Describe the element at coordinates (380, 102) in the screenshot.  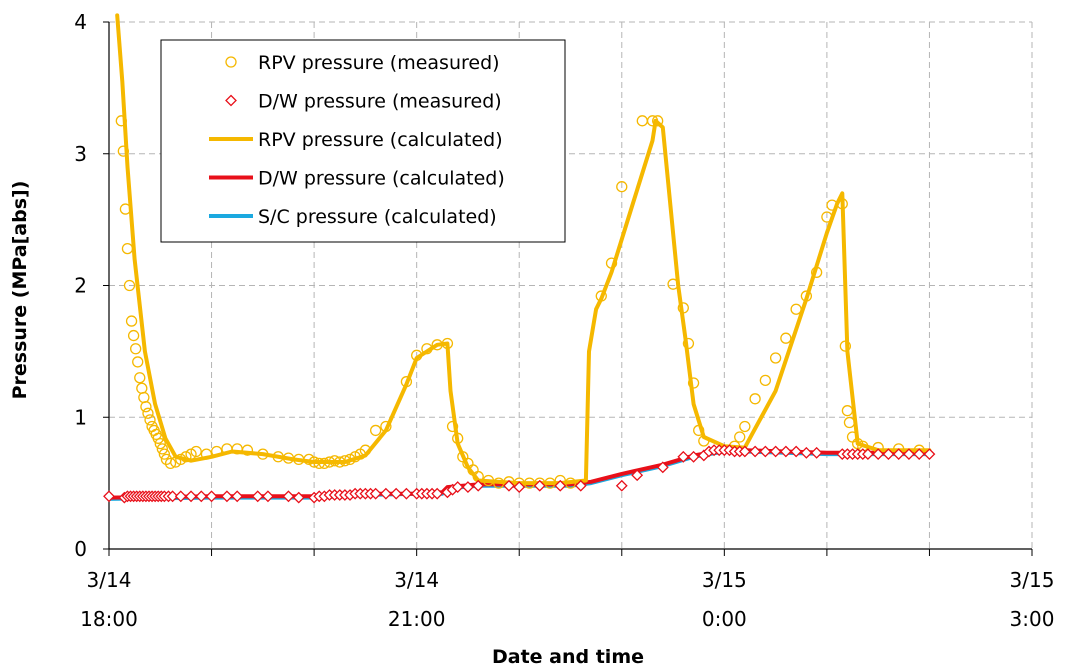
I see `legend-label: D/W pressure (measured)` at that location.